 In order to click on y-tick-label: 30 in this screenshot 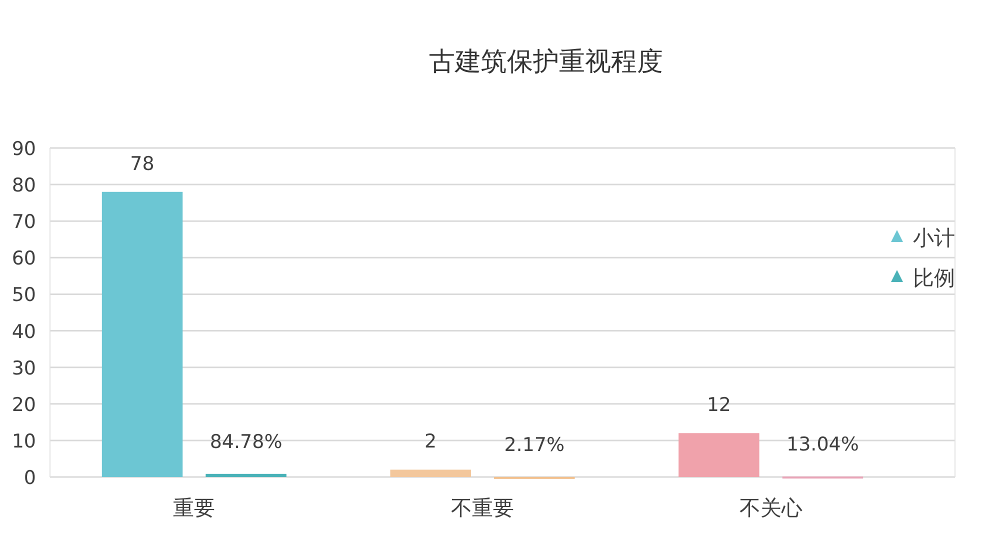, I will do `click(24, 368)`.